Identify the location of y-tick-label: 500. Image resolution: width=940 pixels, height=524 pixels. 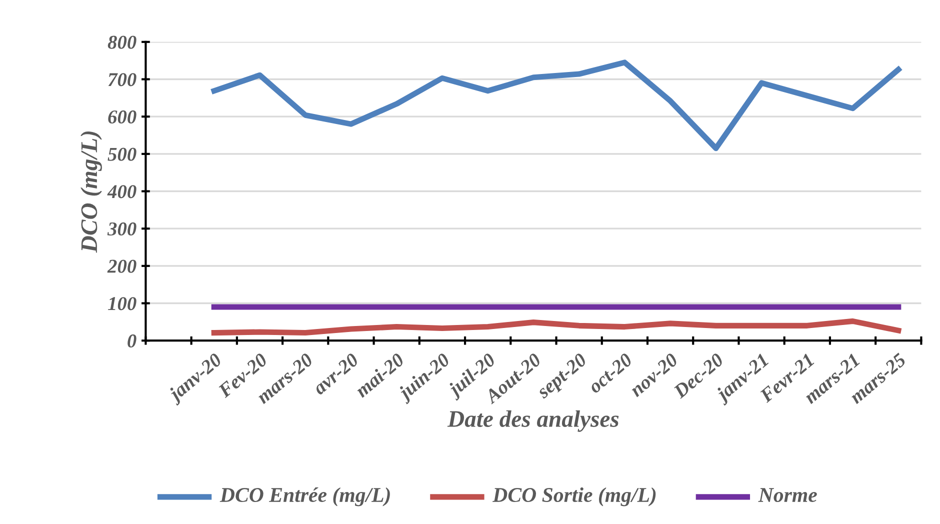
(122, 154).